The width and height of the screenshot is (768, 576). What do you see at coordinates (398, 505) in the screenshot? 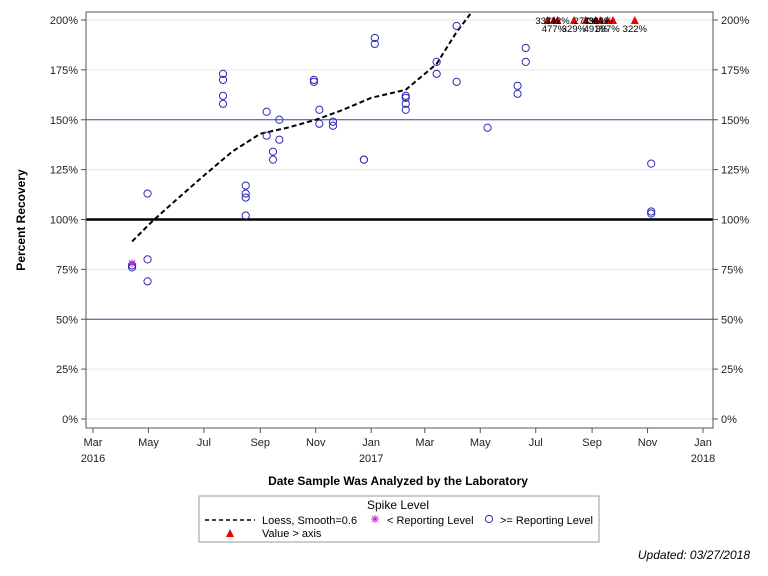
I see `legend-title: Spike Level` at bounding box center [398, 505].